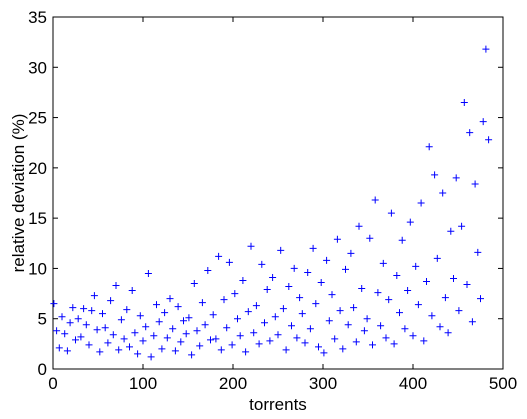 Image resolution: width=527 pixels, height=419 pixels. I want to click on y-axis-label: relative deviation (%), so click(18, 193).